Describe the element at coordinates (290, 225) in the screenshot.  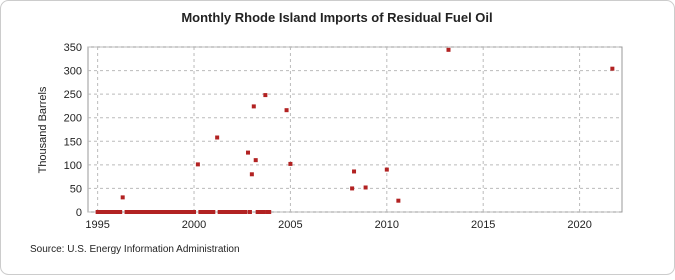
I see `x-tick-label: 2005` at that location.